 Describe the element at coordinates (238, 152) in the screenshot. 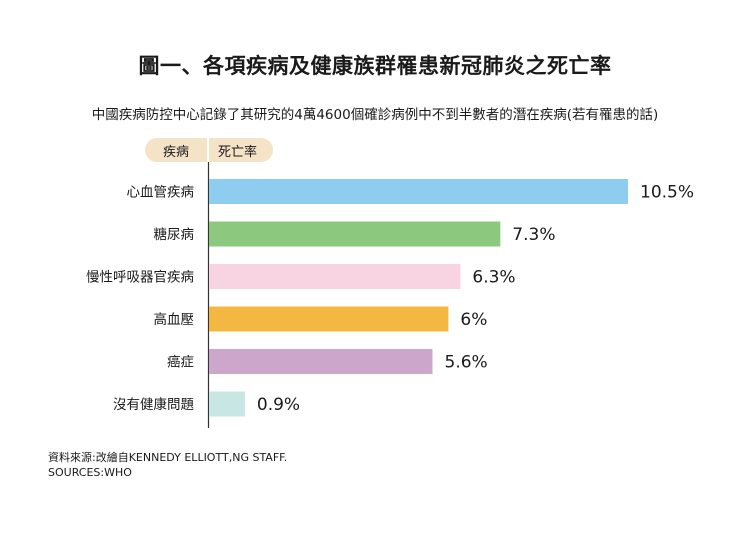

I see `value-column-header: 死亡率` at that location.